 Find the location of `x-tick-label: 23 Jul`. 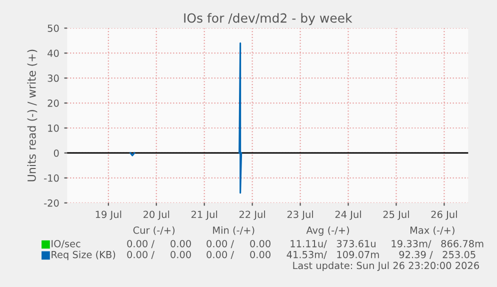

x-tick-label: 23 Jul is located at coordinates (300, 215).